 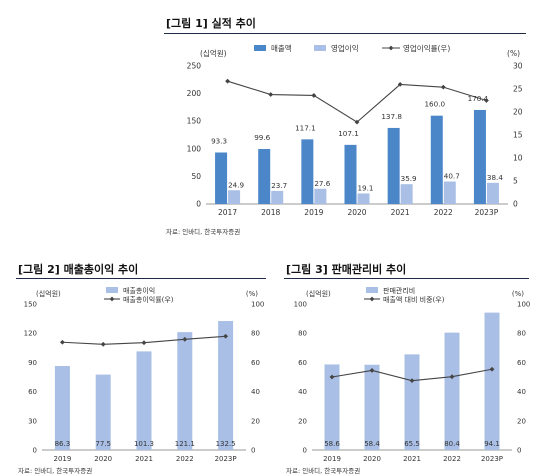 I want to click on data-label: 77.5, so click(x=103, y=444).